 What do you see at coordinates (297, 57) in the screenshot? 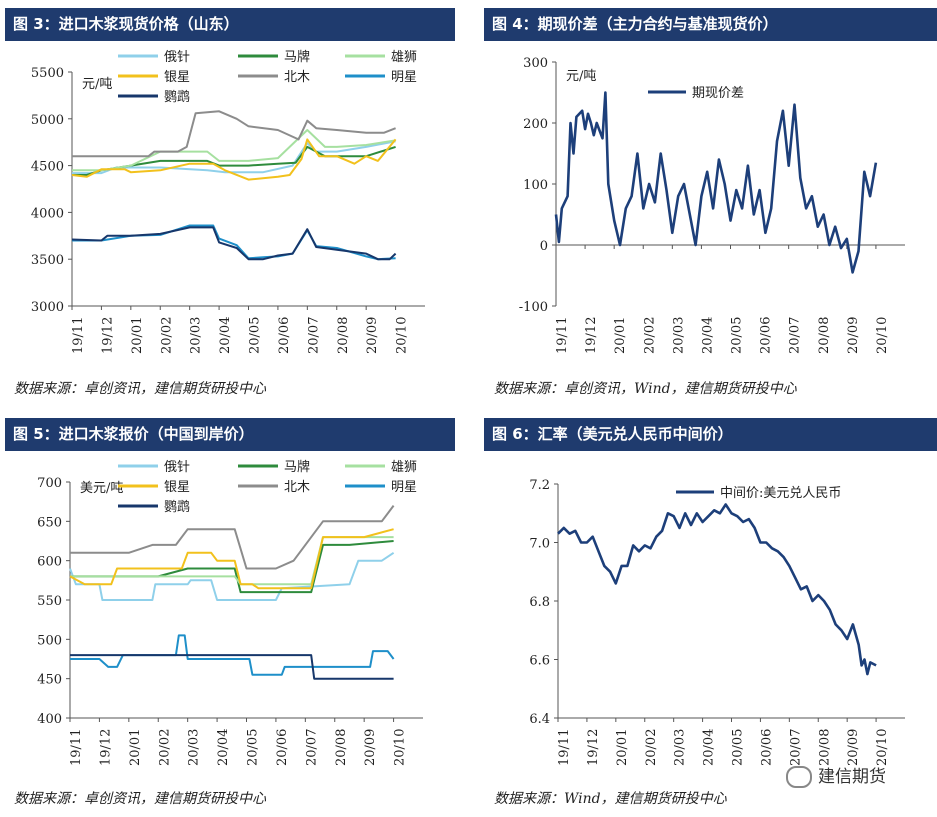
I see `legend-label: 马牌` at bounding box center [297, 57].